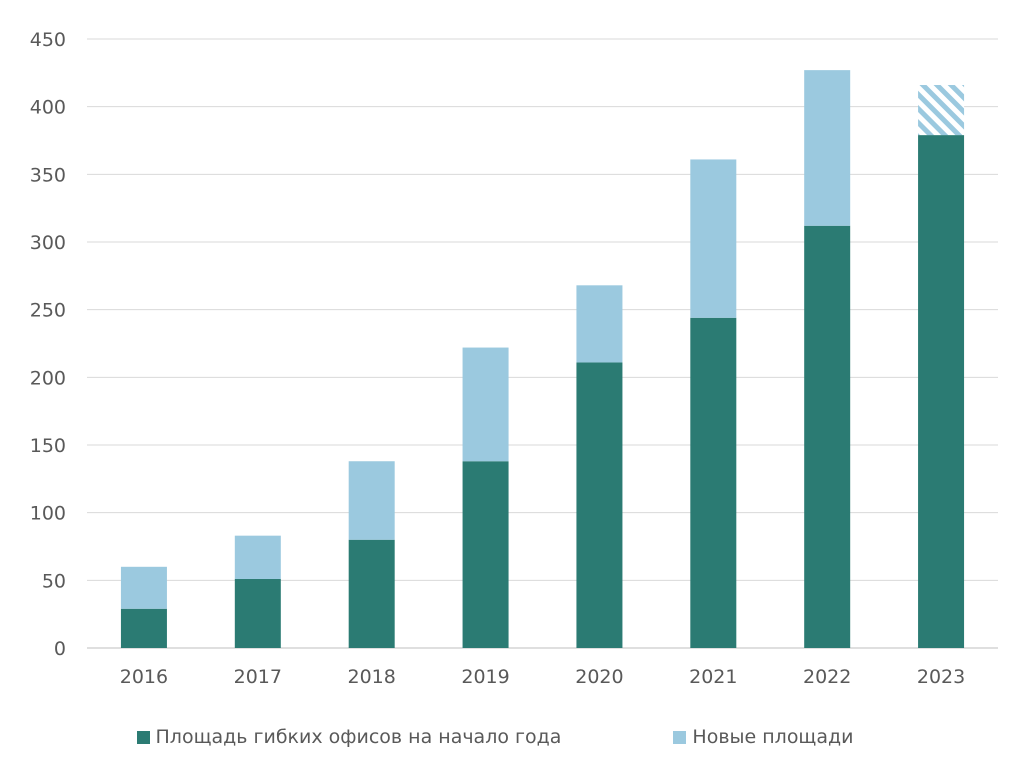 The image size is (1024, 769). Describe the element at coordinates (48, 175) in the screenshot. I see `y-tick-label: 350` at that location.